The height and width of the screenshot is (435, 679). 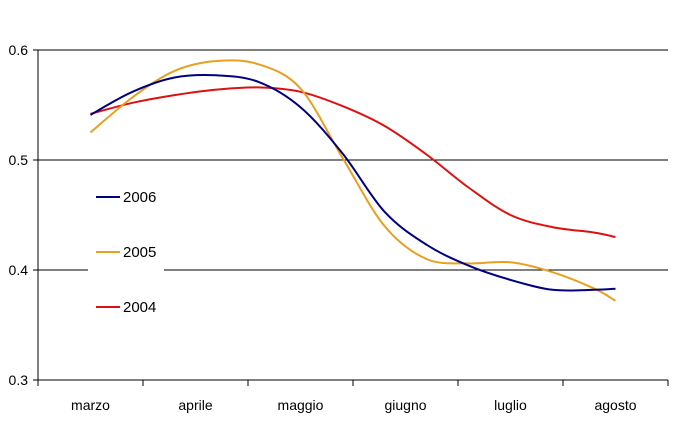 I want to click on y-tick-label: 0.5, so click(x=19, y=160).